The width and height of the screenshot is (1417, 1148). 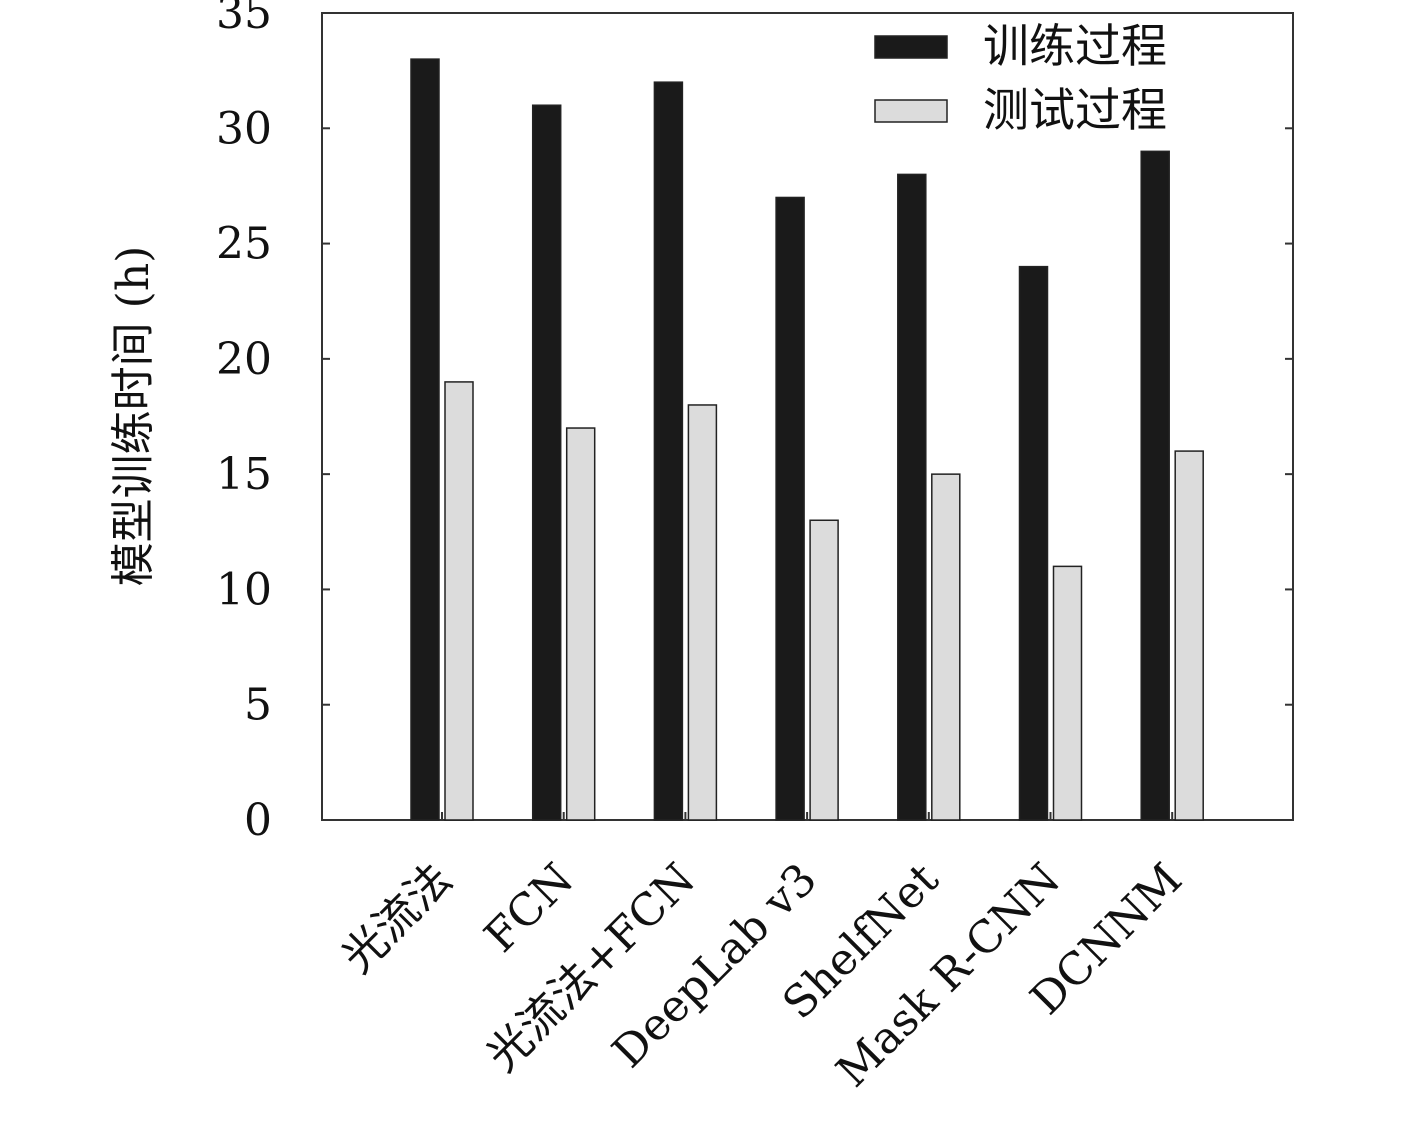 What do you see at coordinates (244, 19) in the screenshot?
I see `y-tick-label: 35` at bounding box center [244, 19].